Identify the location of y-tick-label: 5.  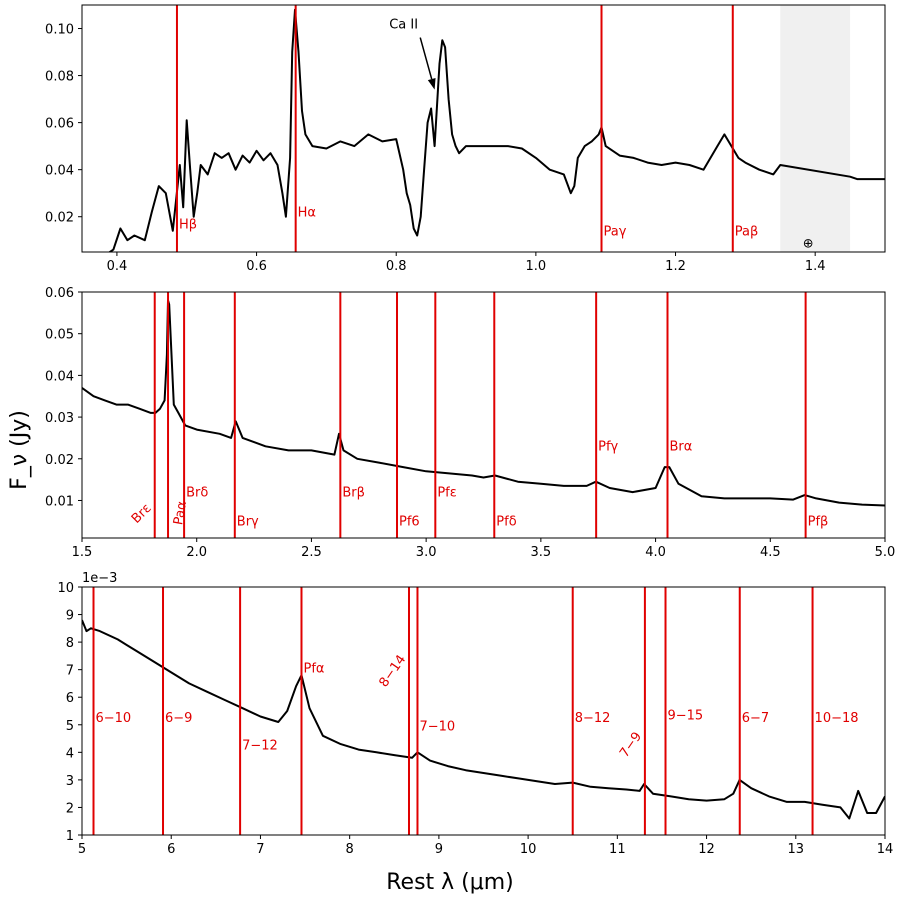
(70, 726).